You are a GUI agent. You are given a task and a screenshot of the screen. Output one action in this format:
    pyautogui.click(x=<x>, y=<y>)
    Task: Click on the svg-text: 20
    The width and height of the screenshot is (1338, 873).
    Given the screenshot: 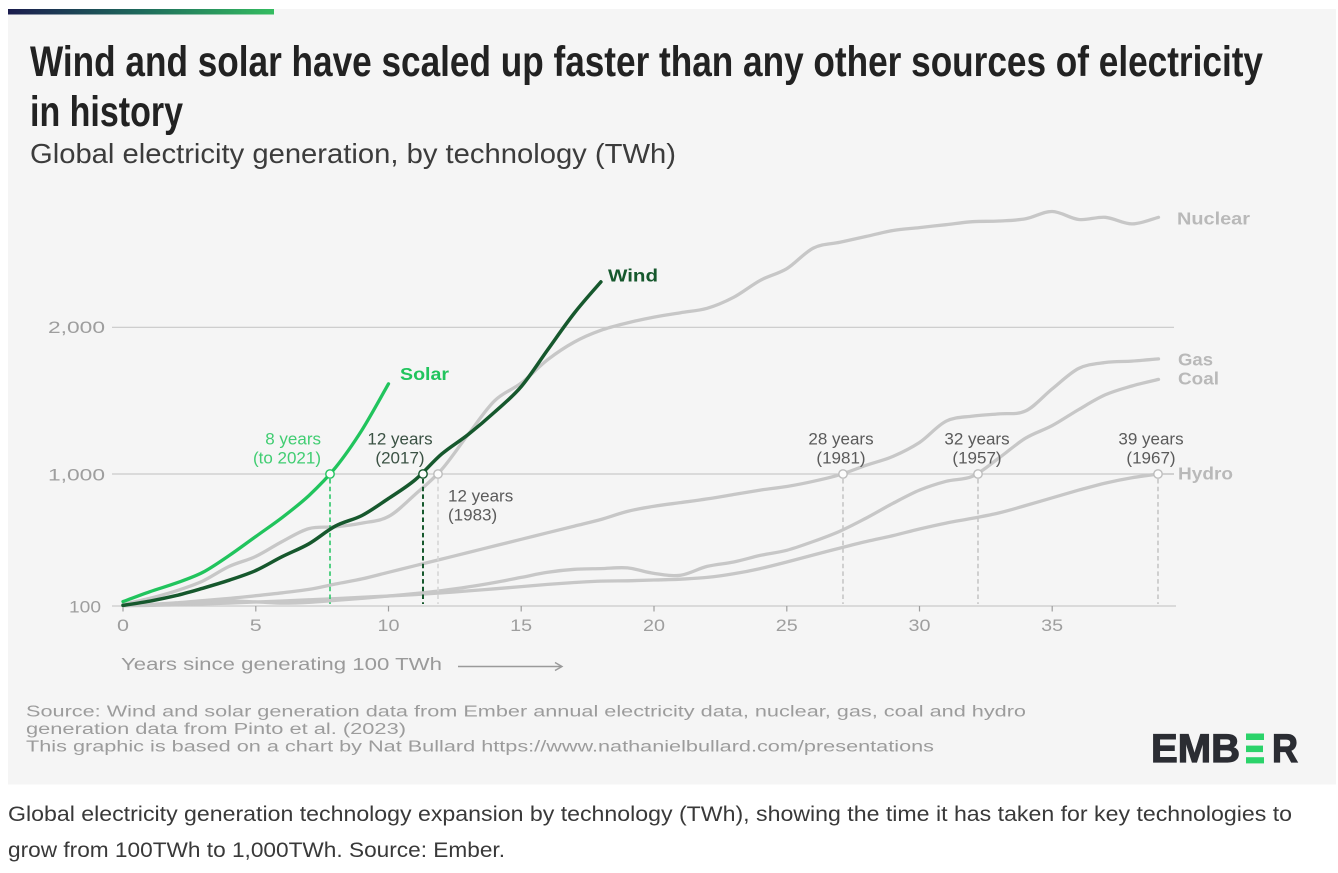 What is the action you would take?
    pyautogui.click(x=654, y=625)
    